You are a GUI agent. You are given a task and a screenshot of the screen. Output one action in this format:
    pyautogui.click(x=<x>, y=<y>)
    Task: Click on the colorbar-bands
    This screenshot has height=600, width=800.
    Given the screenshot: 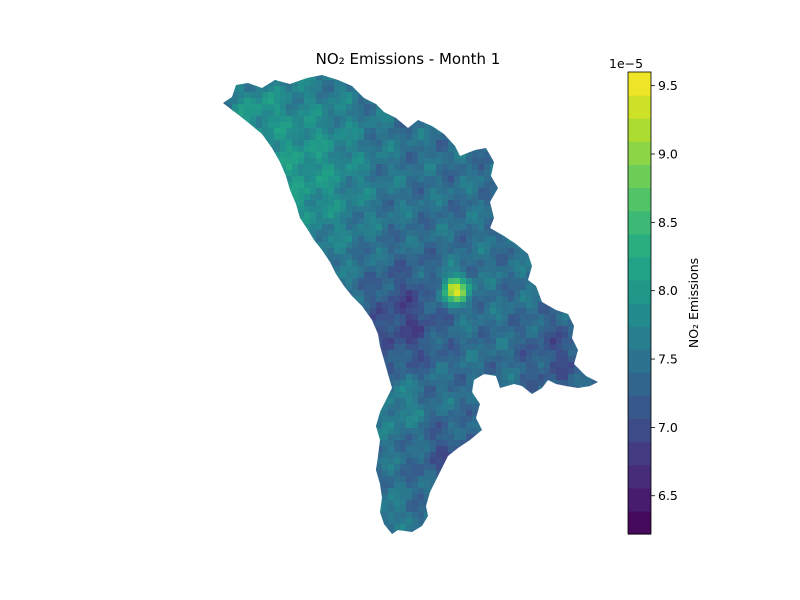 What is the action you would take?
    pyautogui.click(x=639, y=303)
    